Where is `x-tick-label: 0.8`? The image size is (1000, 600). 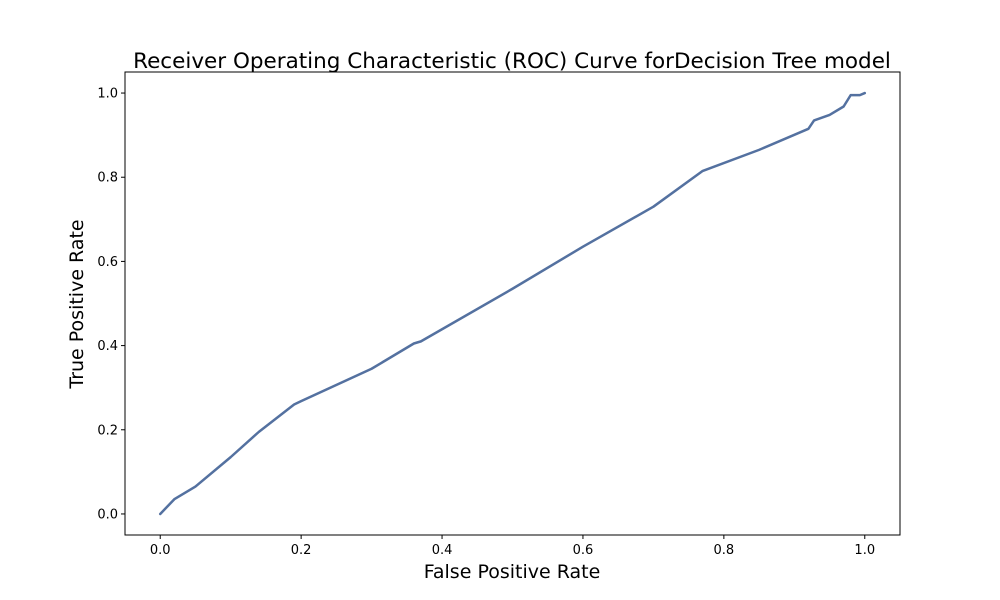 x-tick-label: 0.8 is located at coordinates (724, 550).